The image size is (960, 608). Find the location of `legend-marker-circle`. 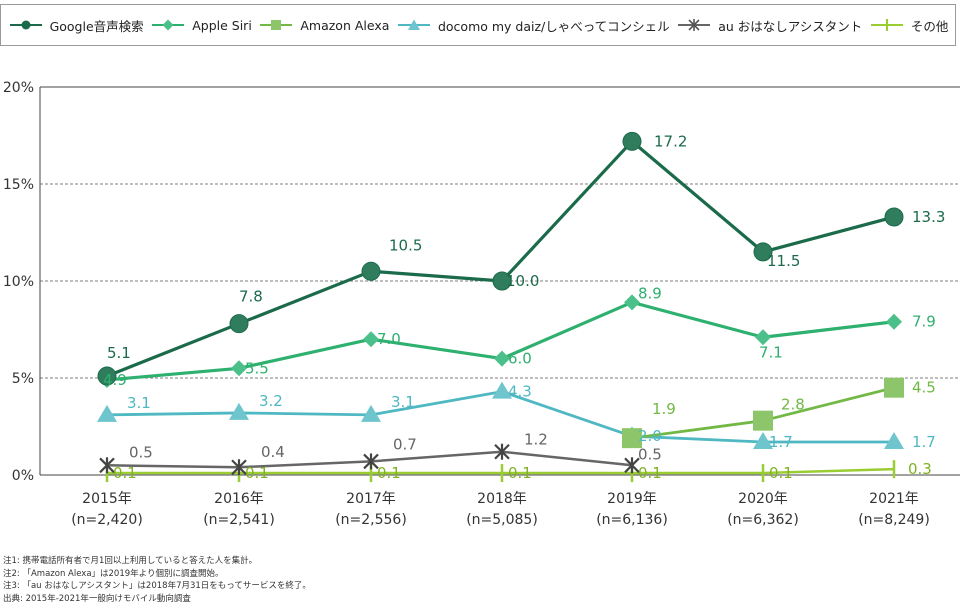

legend-marker-circle is located at coordinates (25, 25).